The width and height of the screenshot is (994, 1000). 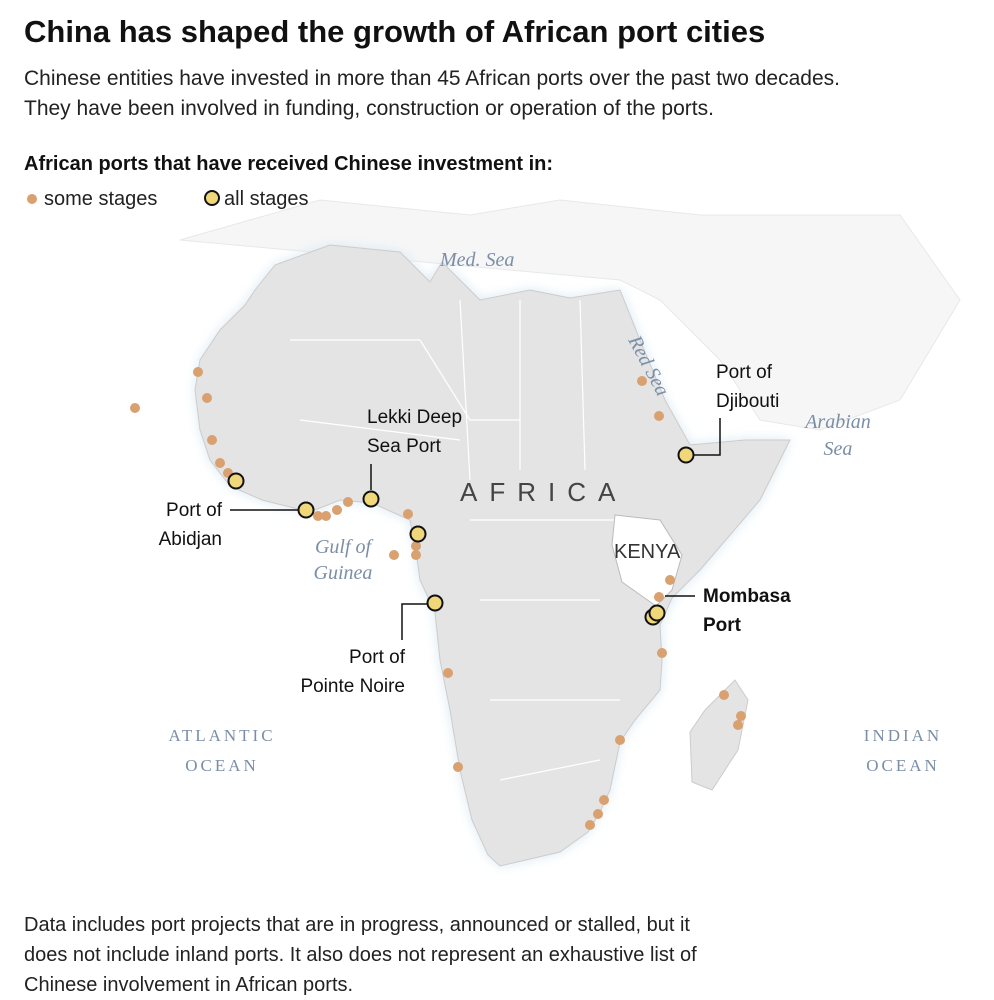 I want to click on legend-item: some stages, so click(x=100, y=199).